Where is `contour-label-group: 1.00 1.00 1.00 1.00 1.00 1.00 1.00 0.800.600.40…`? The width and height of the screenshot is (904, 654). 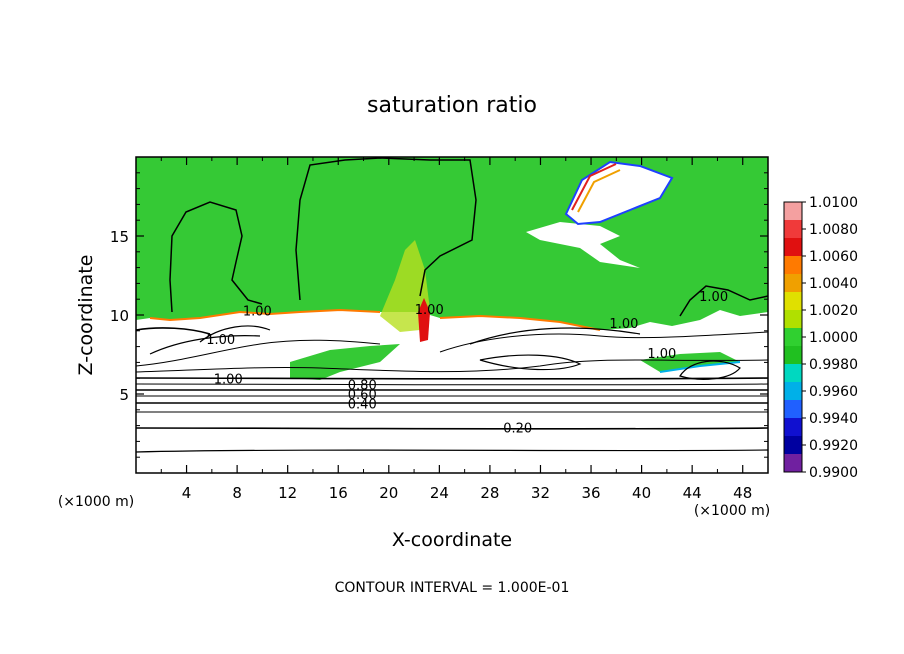
contour-label-group: 1.00 1.00 1.00 1.00 1.00 1.00 1.00 0.800.600.40… is located at coordinates (467, 363).